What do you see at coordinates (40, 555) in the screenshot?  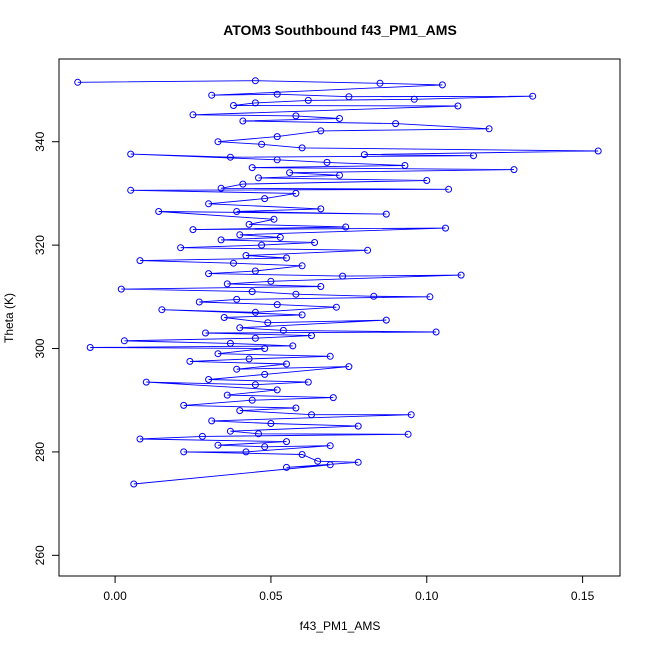 I see `y-tick-label: 260` at bounding box center [40, 555].